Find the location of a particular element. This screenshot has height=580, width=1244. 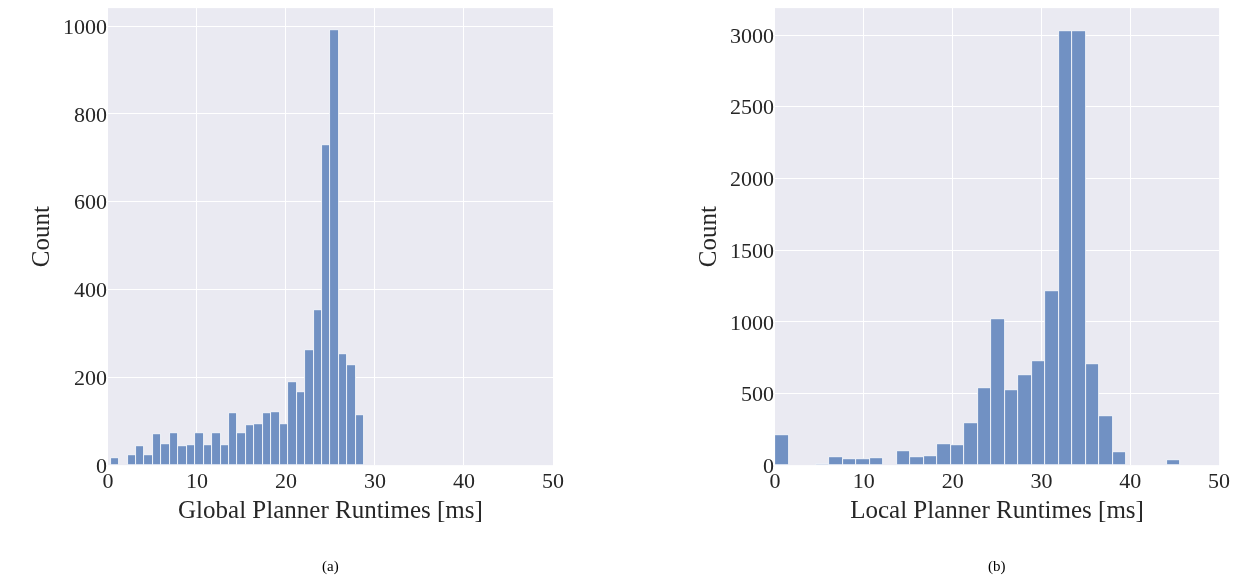

y-tick-label: 400 is located at coordinates (90, 290).